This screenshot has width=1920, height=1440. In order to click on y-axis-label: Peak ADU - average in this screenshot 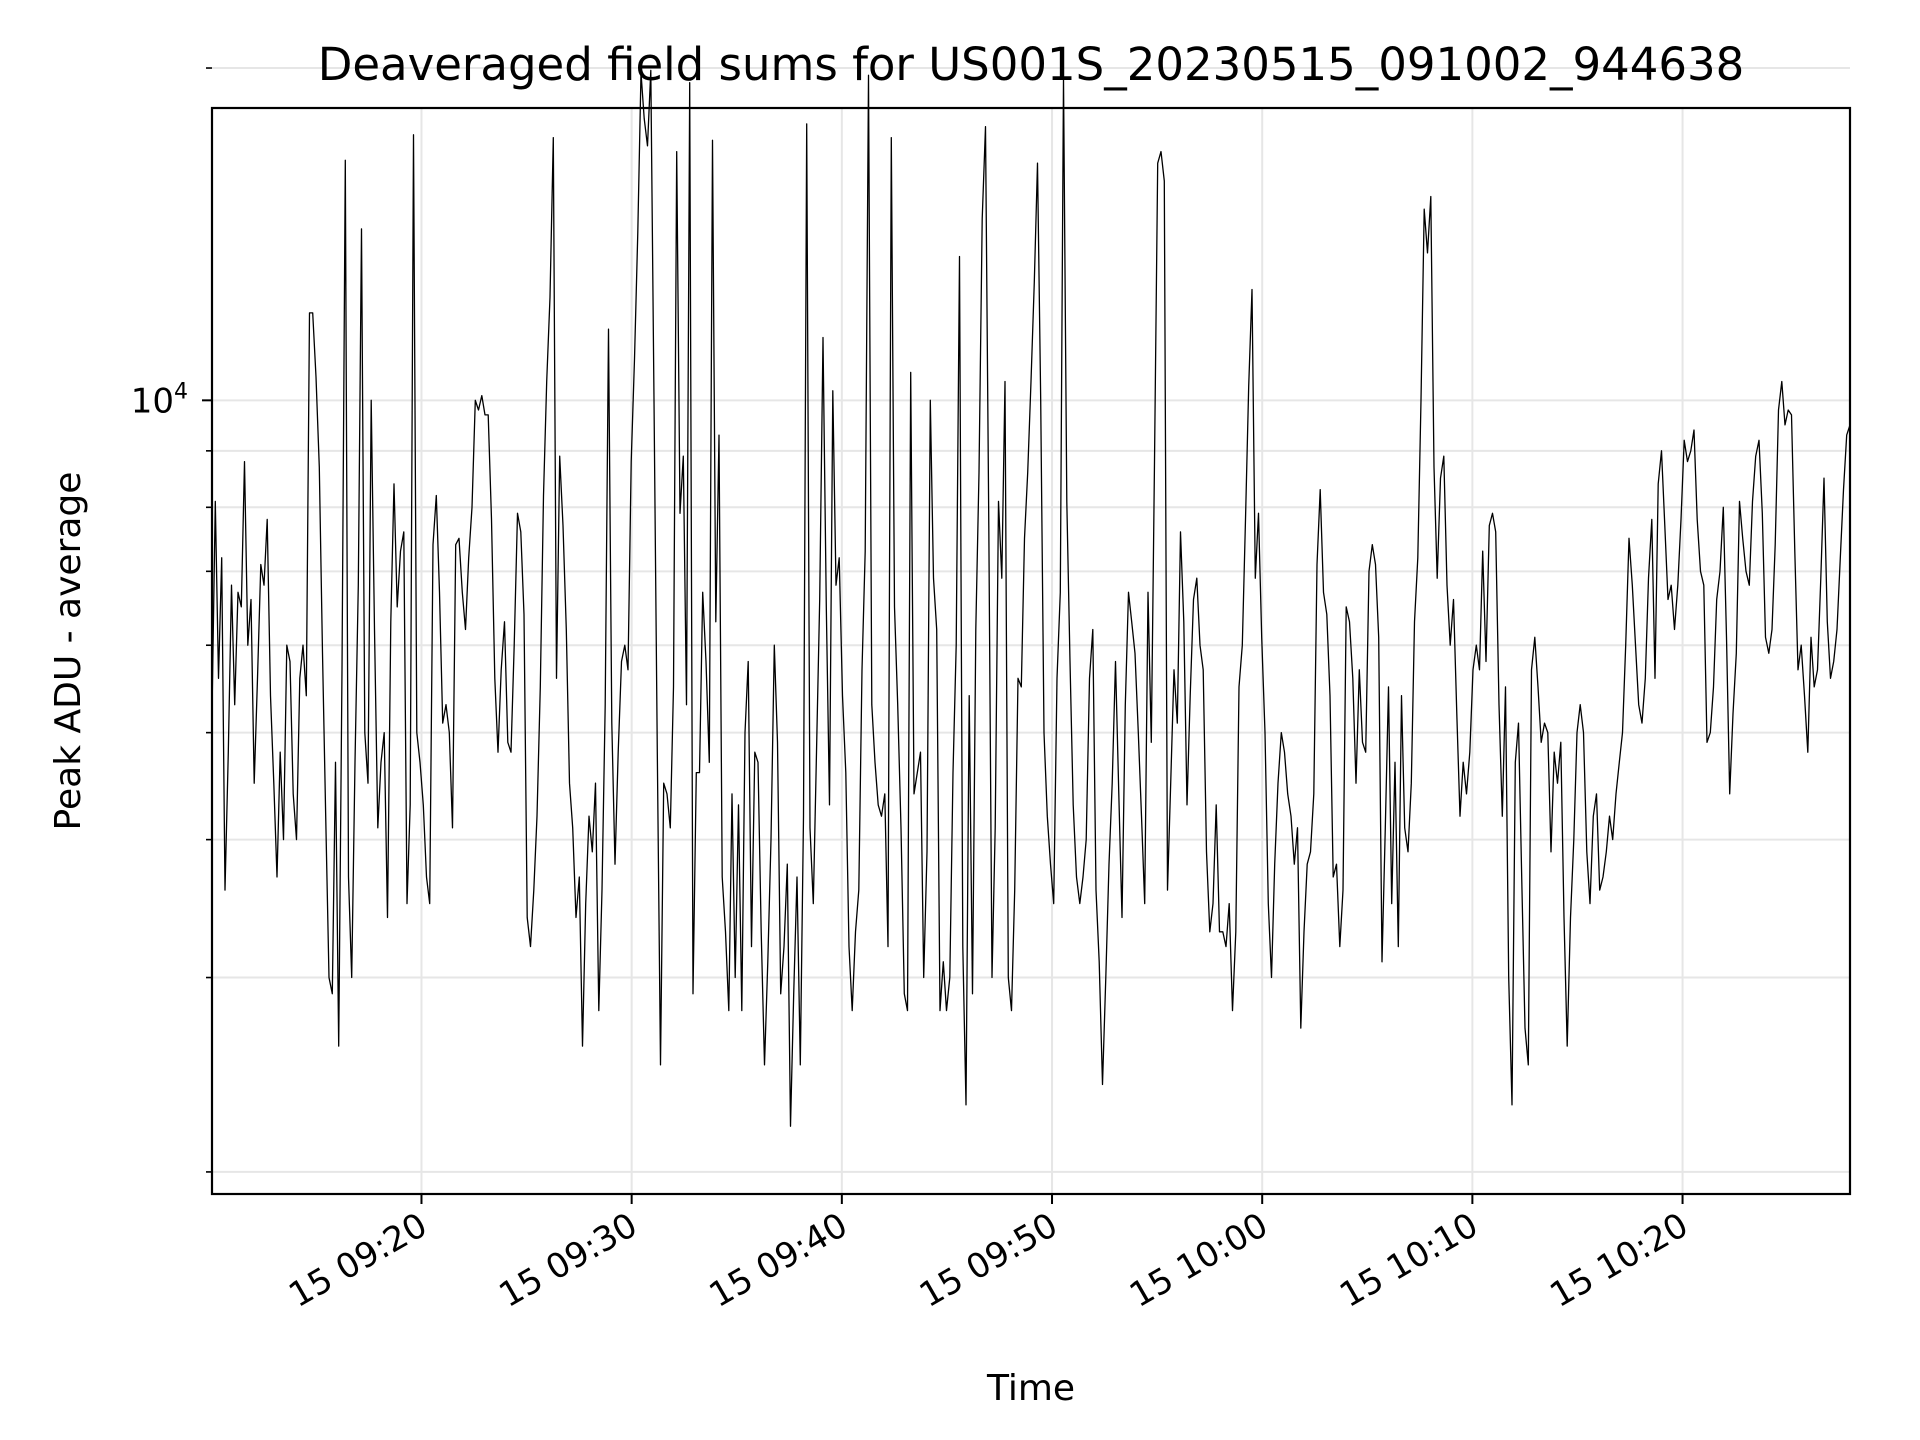, I will do `click(68, 651)`.